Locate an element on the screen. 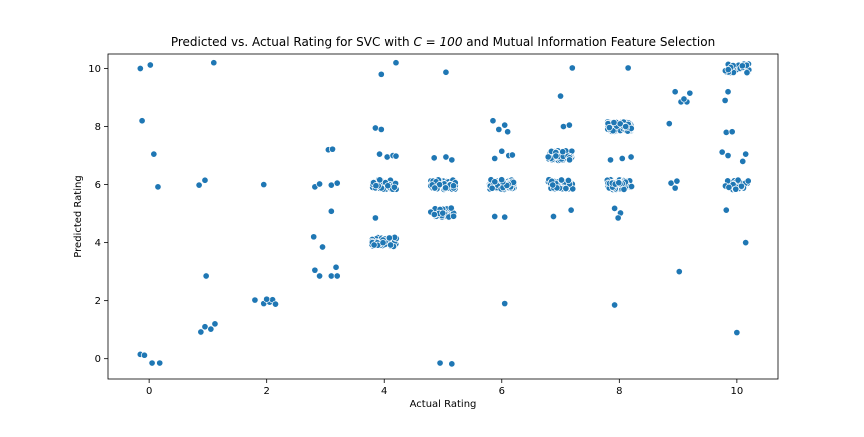  x-tick-label: 8 is located at coordinates (619, 391).